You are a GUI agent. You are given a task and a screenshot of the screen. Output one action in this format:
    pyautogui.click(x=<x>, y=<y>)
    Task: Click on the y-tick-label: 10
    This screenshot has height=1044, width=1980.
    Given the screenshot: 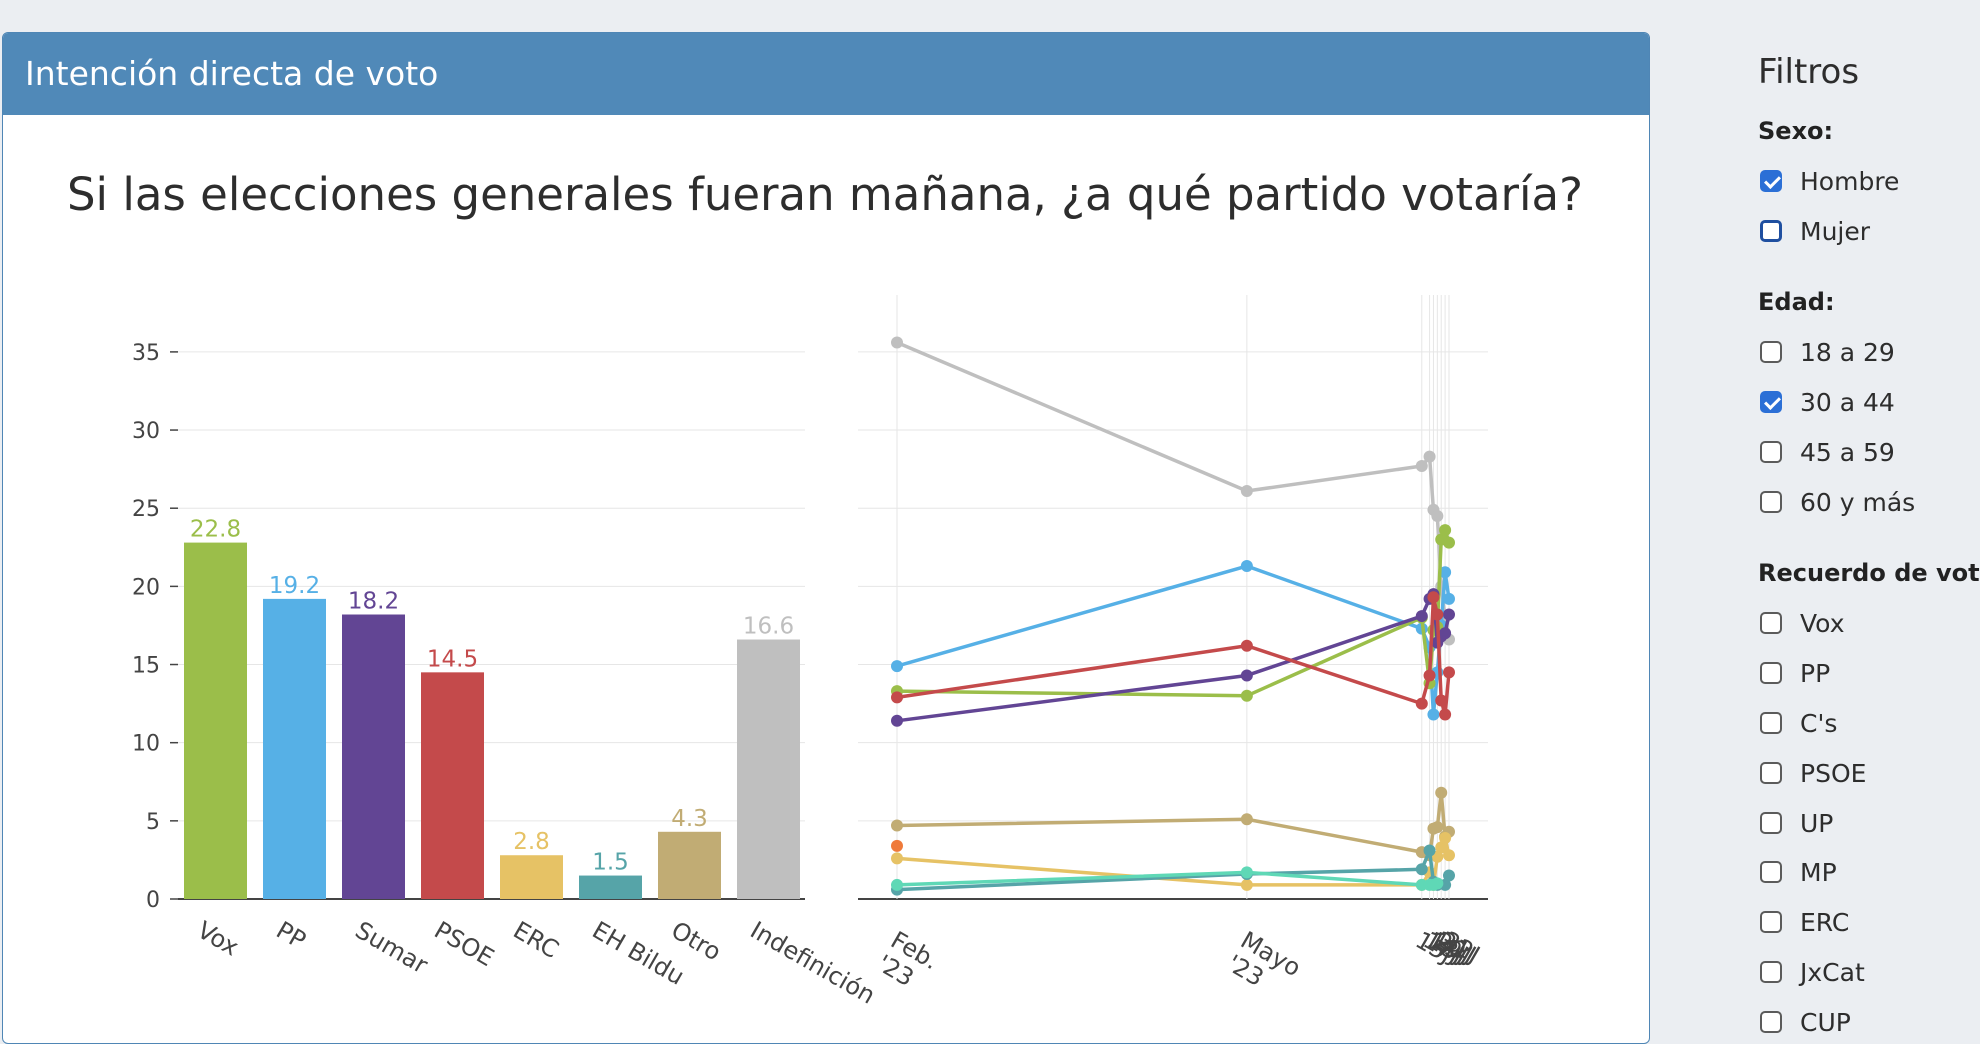 What is the action you would take?
    pyautogui.click(x=146, y=744)
    